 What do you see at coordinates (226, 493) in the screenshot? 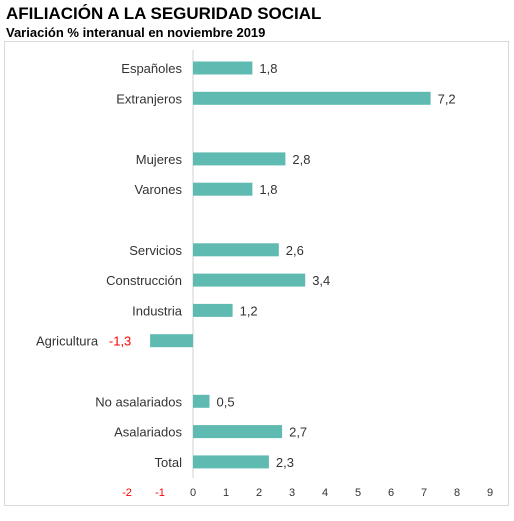
I see `x-tick-label: 1` at bounding box center [226, 493].